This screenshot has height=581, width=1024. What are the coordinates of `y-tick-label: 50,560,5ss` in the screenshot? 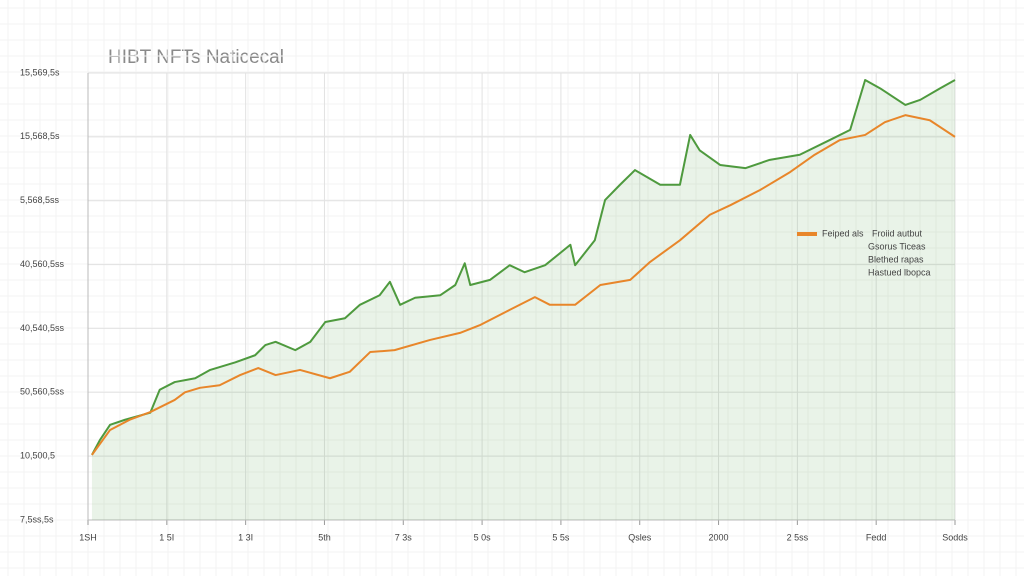 It's located at (42, 392).